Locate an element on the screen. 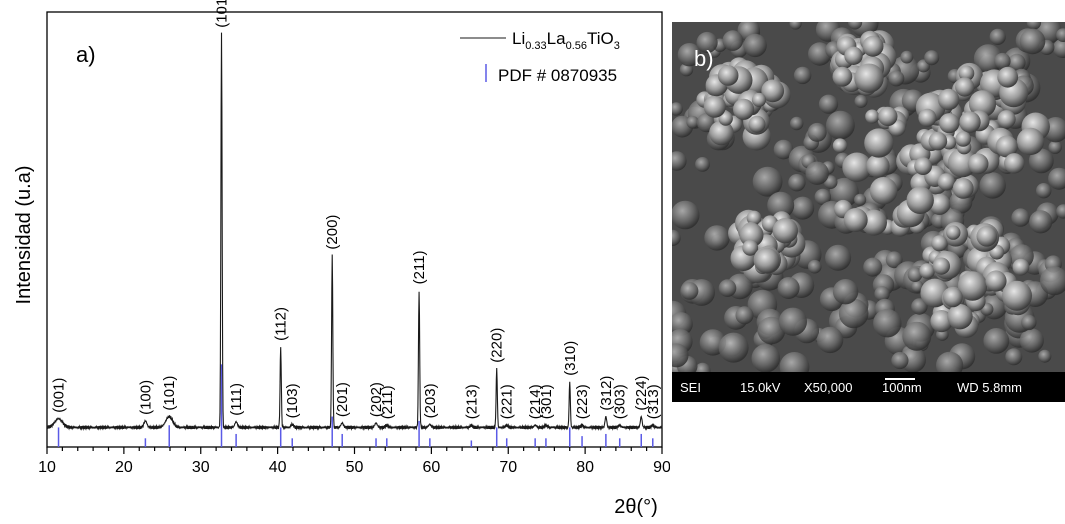 The image size is (1065, 524). sem-voltage: 15.0kV is located at coordinates (760, 387).